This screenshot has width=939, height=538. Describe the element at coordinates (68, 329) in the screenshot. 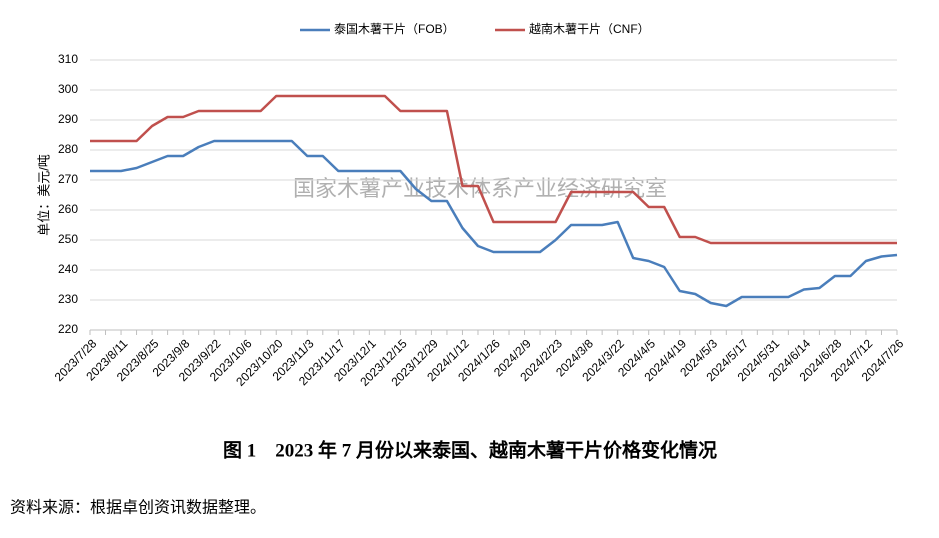

I see `y-tick-label: 220` at that location.